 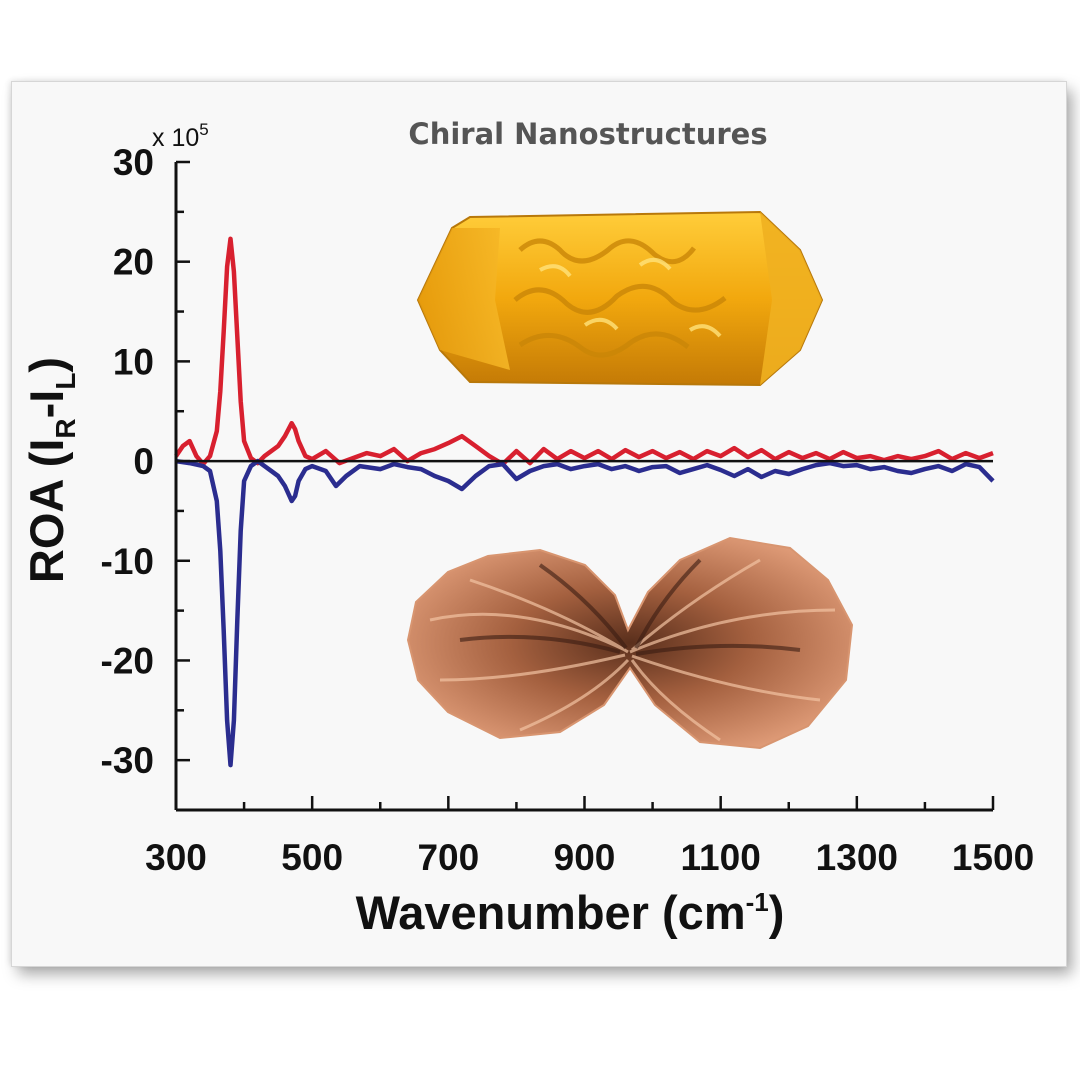 What do you see at coordinates (721, 857) in the screenshot?
I see `x-tick-label: 1100` at bounding box center [721, 857].